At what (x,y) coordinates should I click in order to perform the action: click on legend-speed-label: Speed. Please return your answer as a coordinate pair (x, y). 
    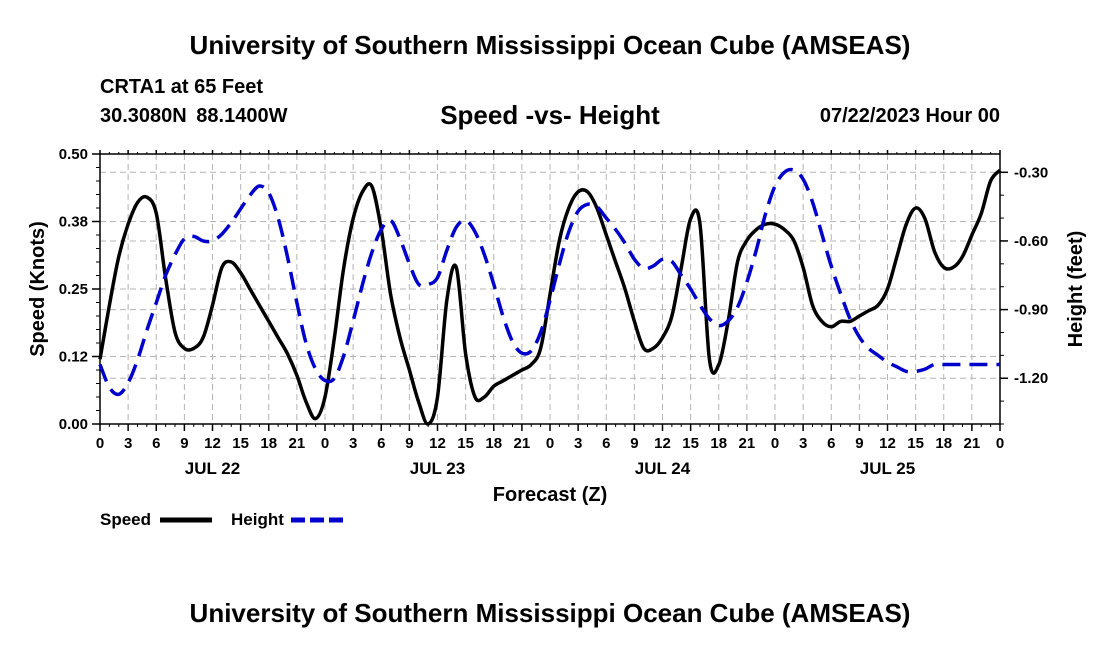
    Looking at the image, I should click on (125, 519).